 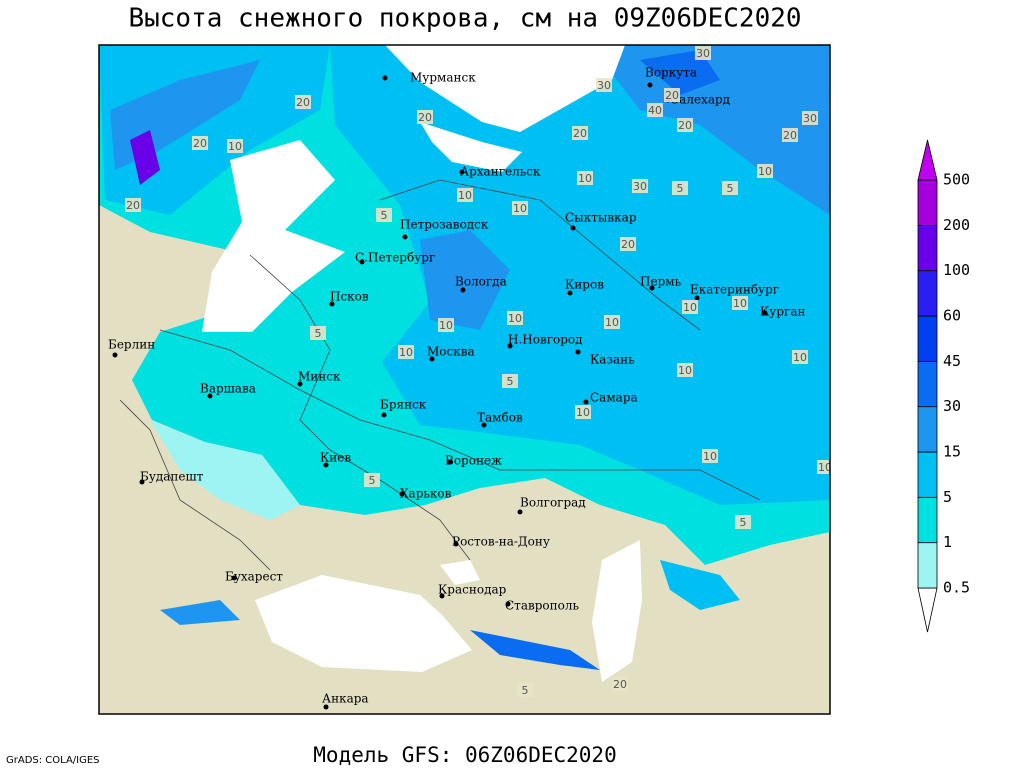 I want to click on city-label: Харьков, so click(x=426, y=494).